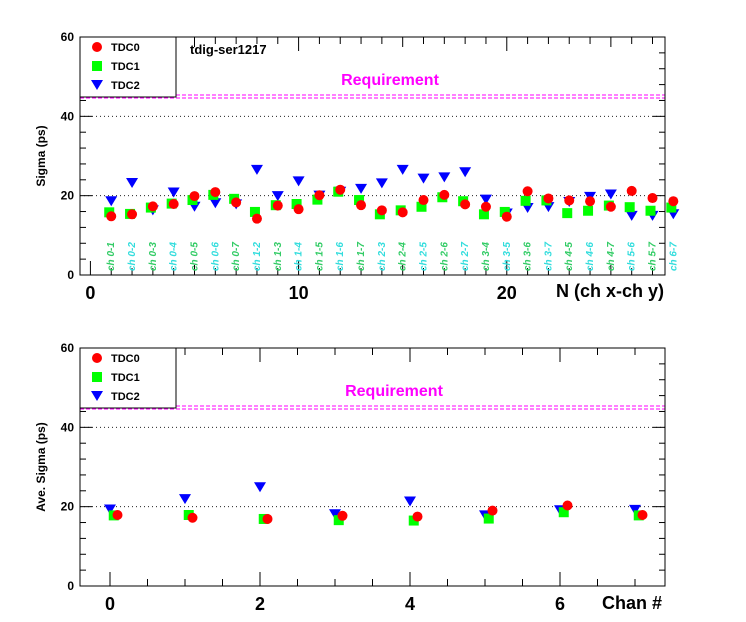  Describe the element at coordinates (70, 586) in the screenshot. I see `bottom-y-tick-label: 0` at that location.